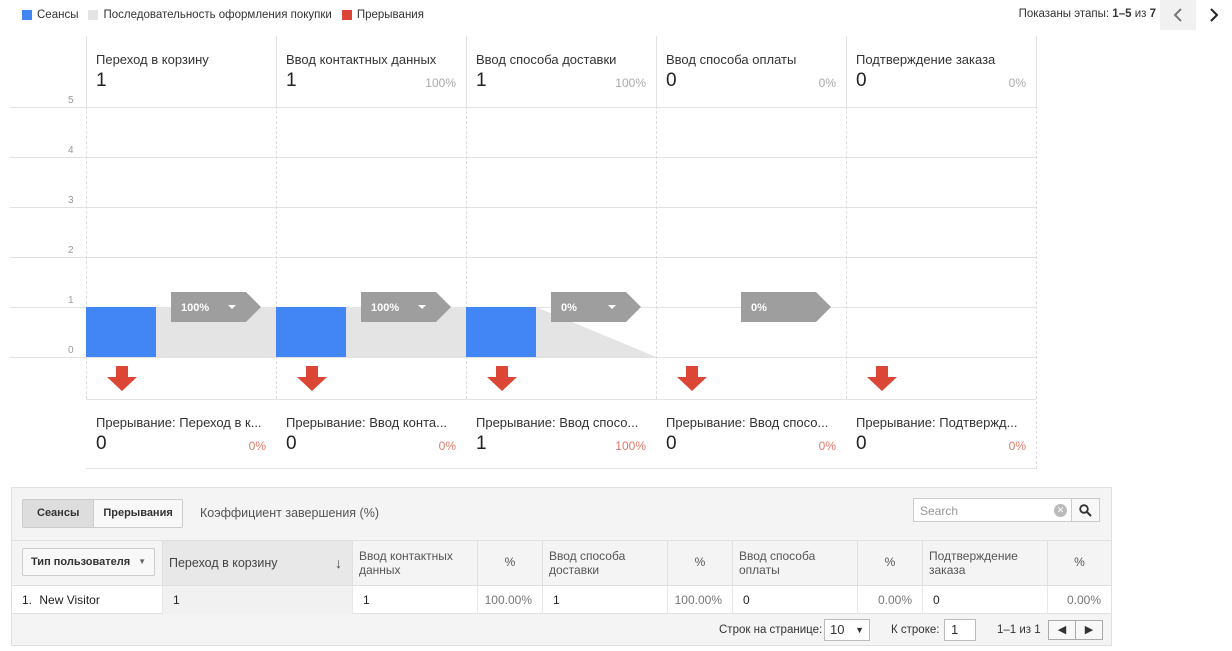  I want to click on next-page-button: ▶, so click(1089, 630).